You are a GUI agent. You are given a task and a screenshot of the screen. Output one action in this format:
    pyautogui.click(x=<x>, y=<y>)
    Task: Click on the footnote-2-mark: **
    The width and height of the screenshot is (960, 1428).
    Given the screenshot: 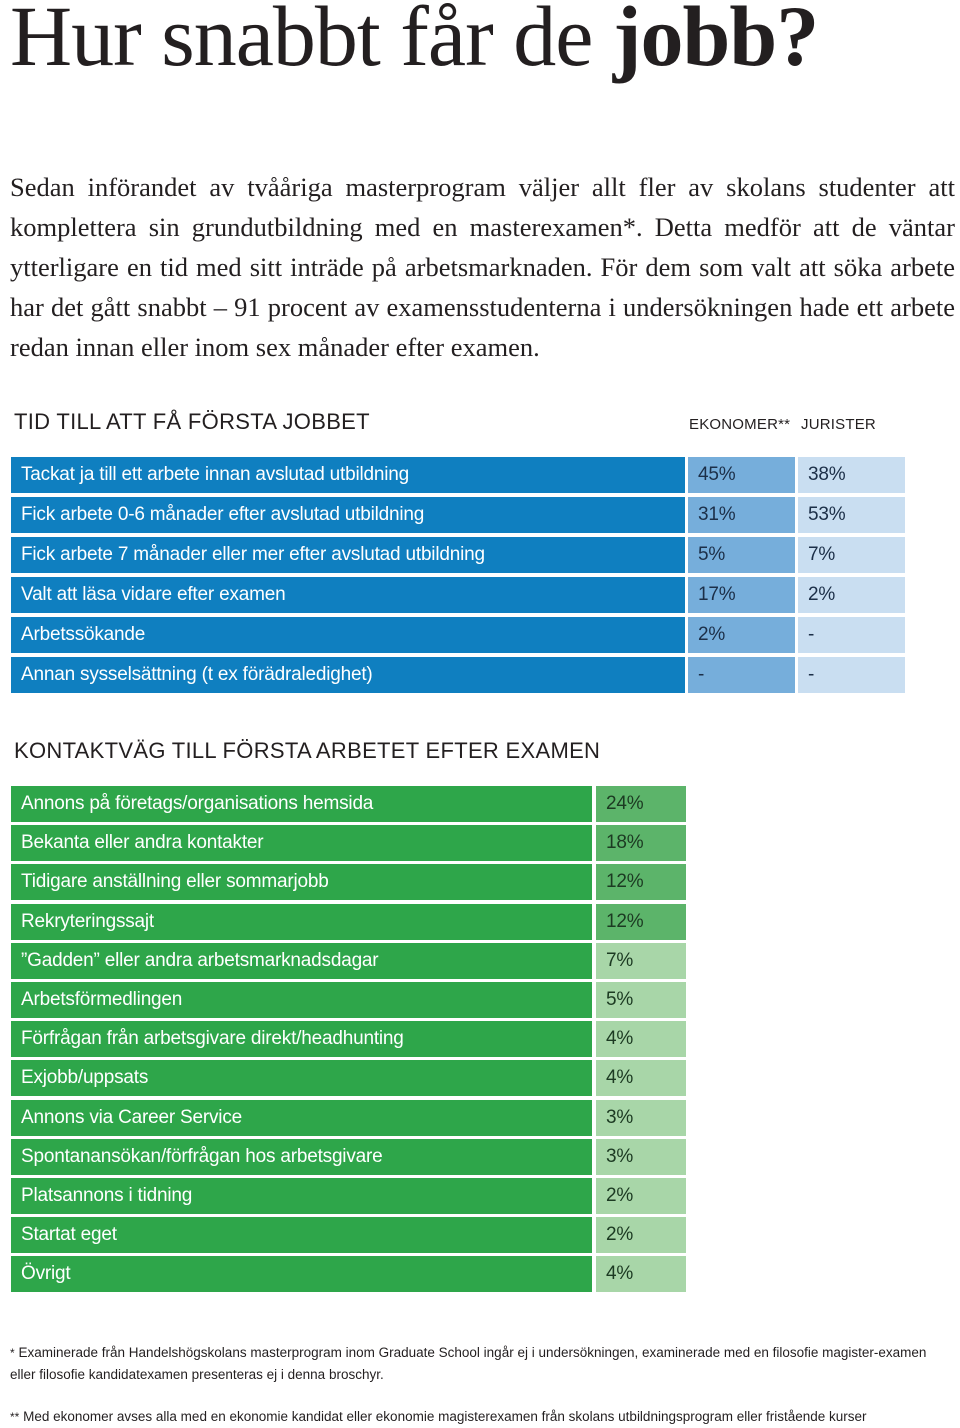 What is the action you would take?
    pyautogui.click(x=15, y=1417)
    